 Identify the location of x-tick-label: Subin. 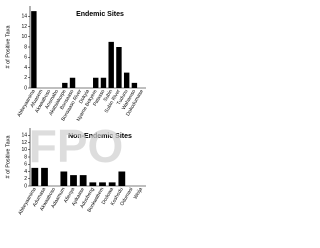
(108, 95).